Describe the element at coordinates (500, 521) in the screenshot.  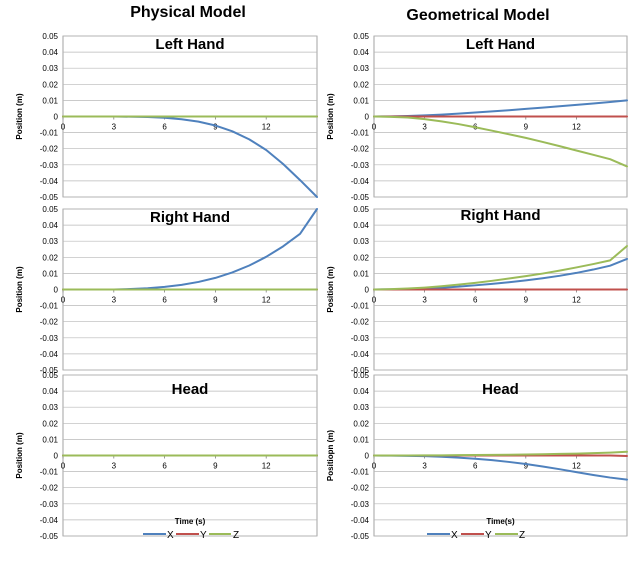
I see `x-axis-label: Time(s)` at that location.